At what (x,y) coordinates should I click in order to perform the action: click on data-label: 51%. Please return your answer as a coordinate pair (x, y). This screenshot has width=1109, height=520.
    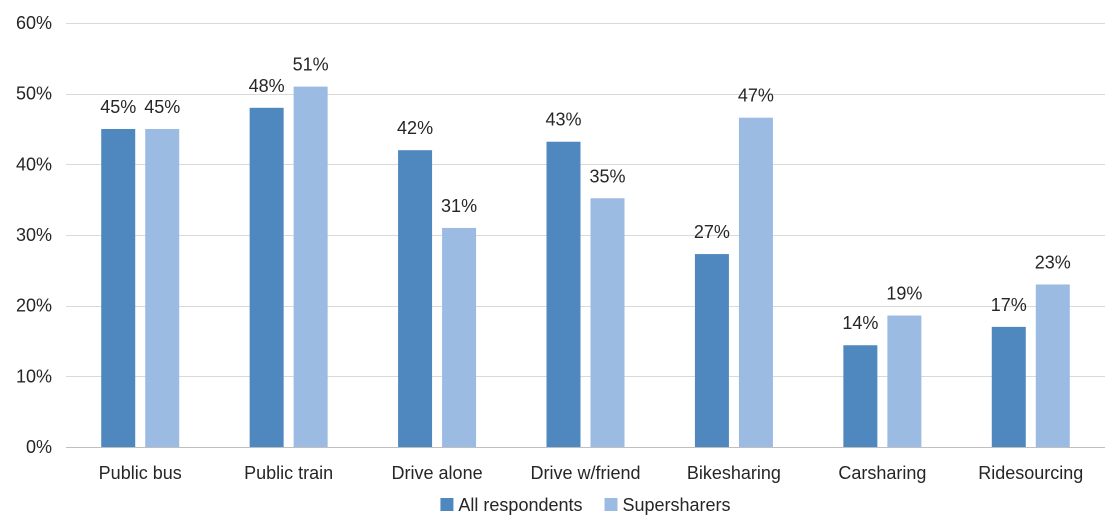
    Looking at the image, I should click on (311, 65).